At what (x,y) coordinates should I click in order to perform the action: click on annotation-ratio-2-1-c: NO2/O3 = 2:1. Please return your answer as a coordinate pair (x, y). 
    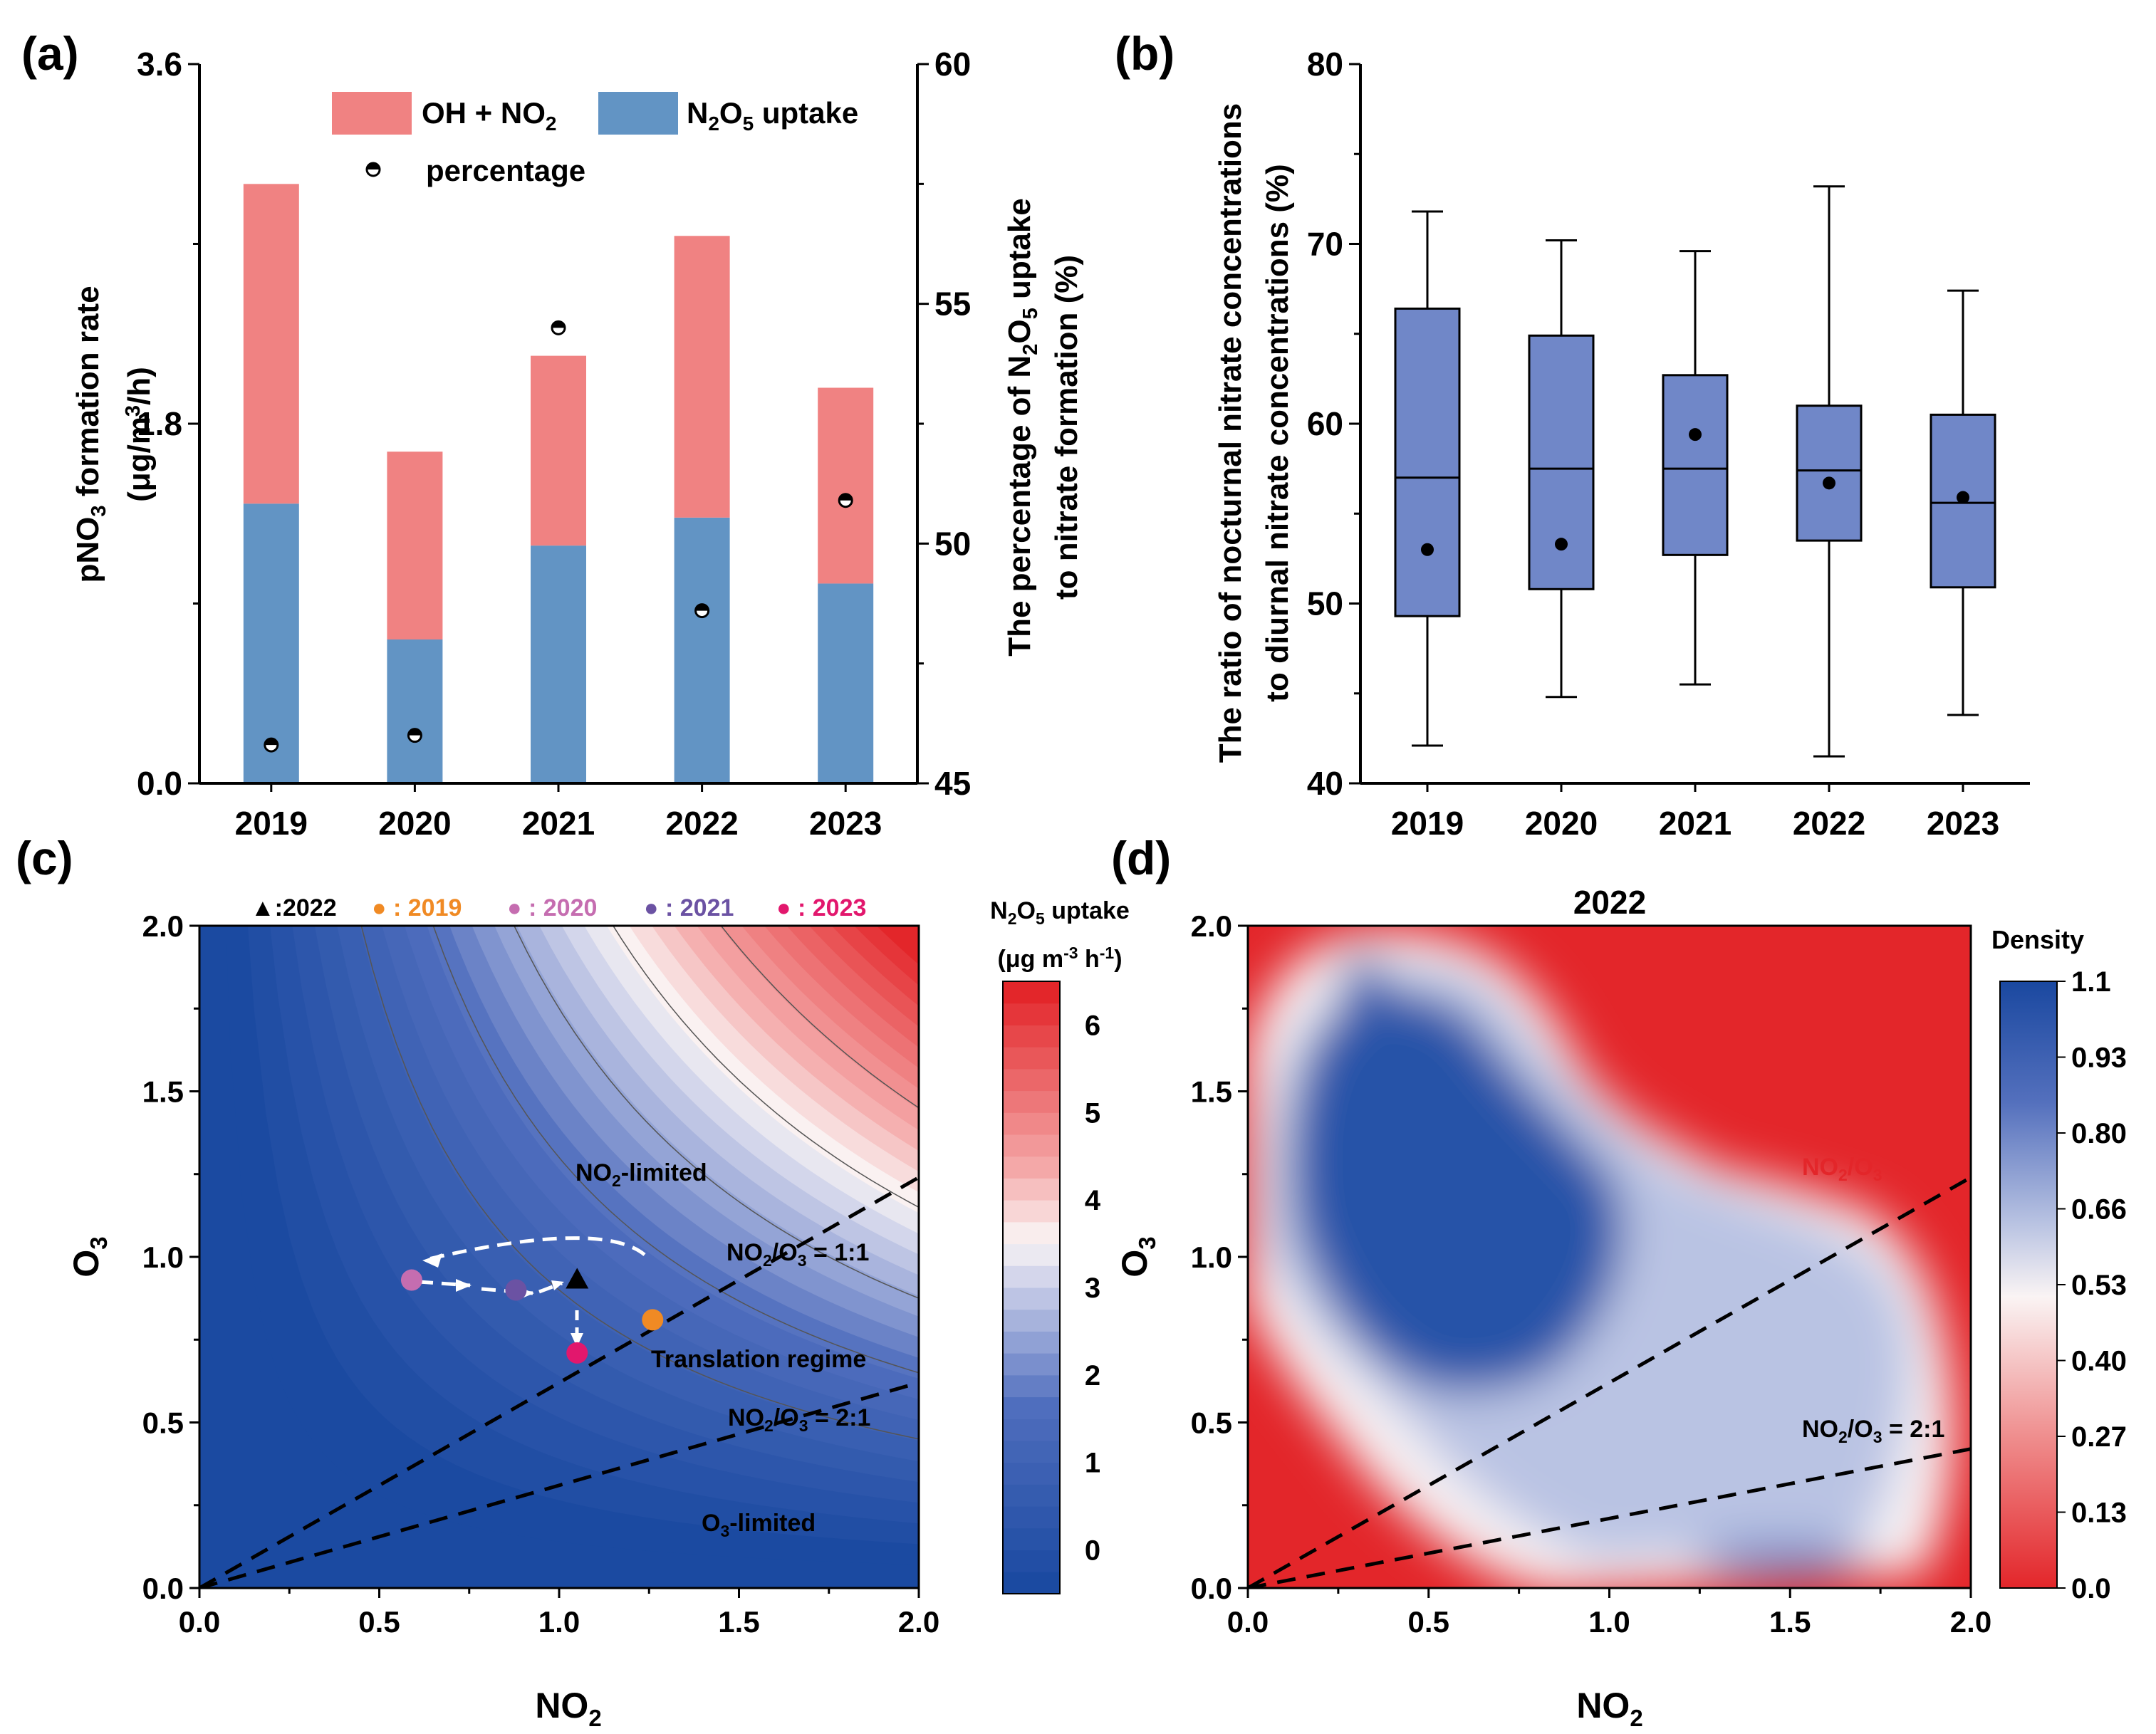
    Looking at the image, I should click on (799, 1419).